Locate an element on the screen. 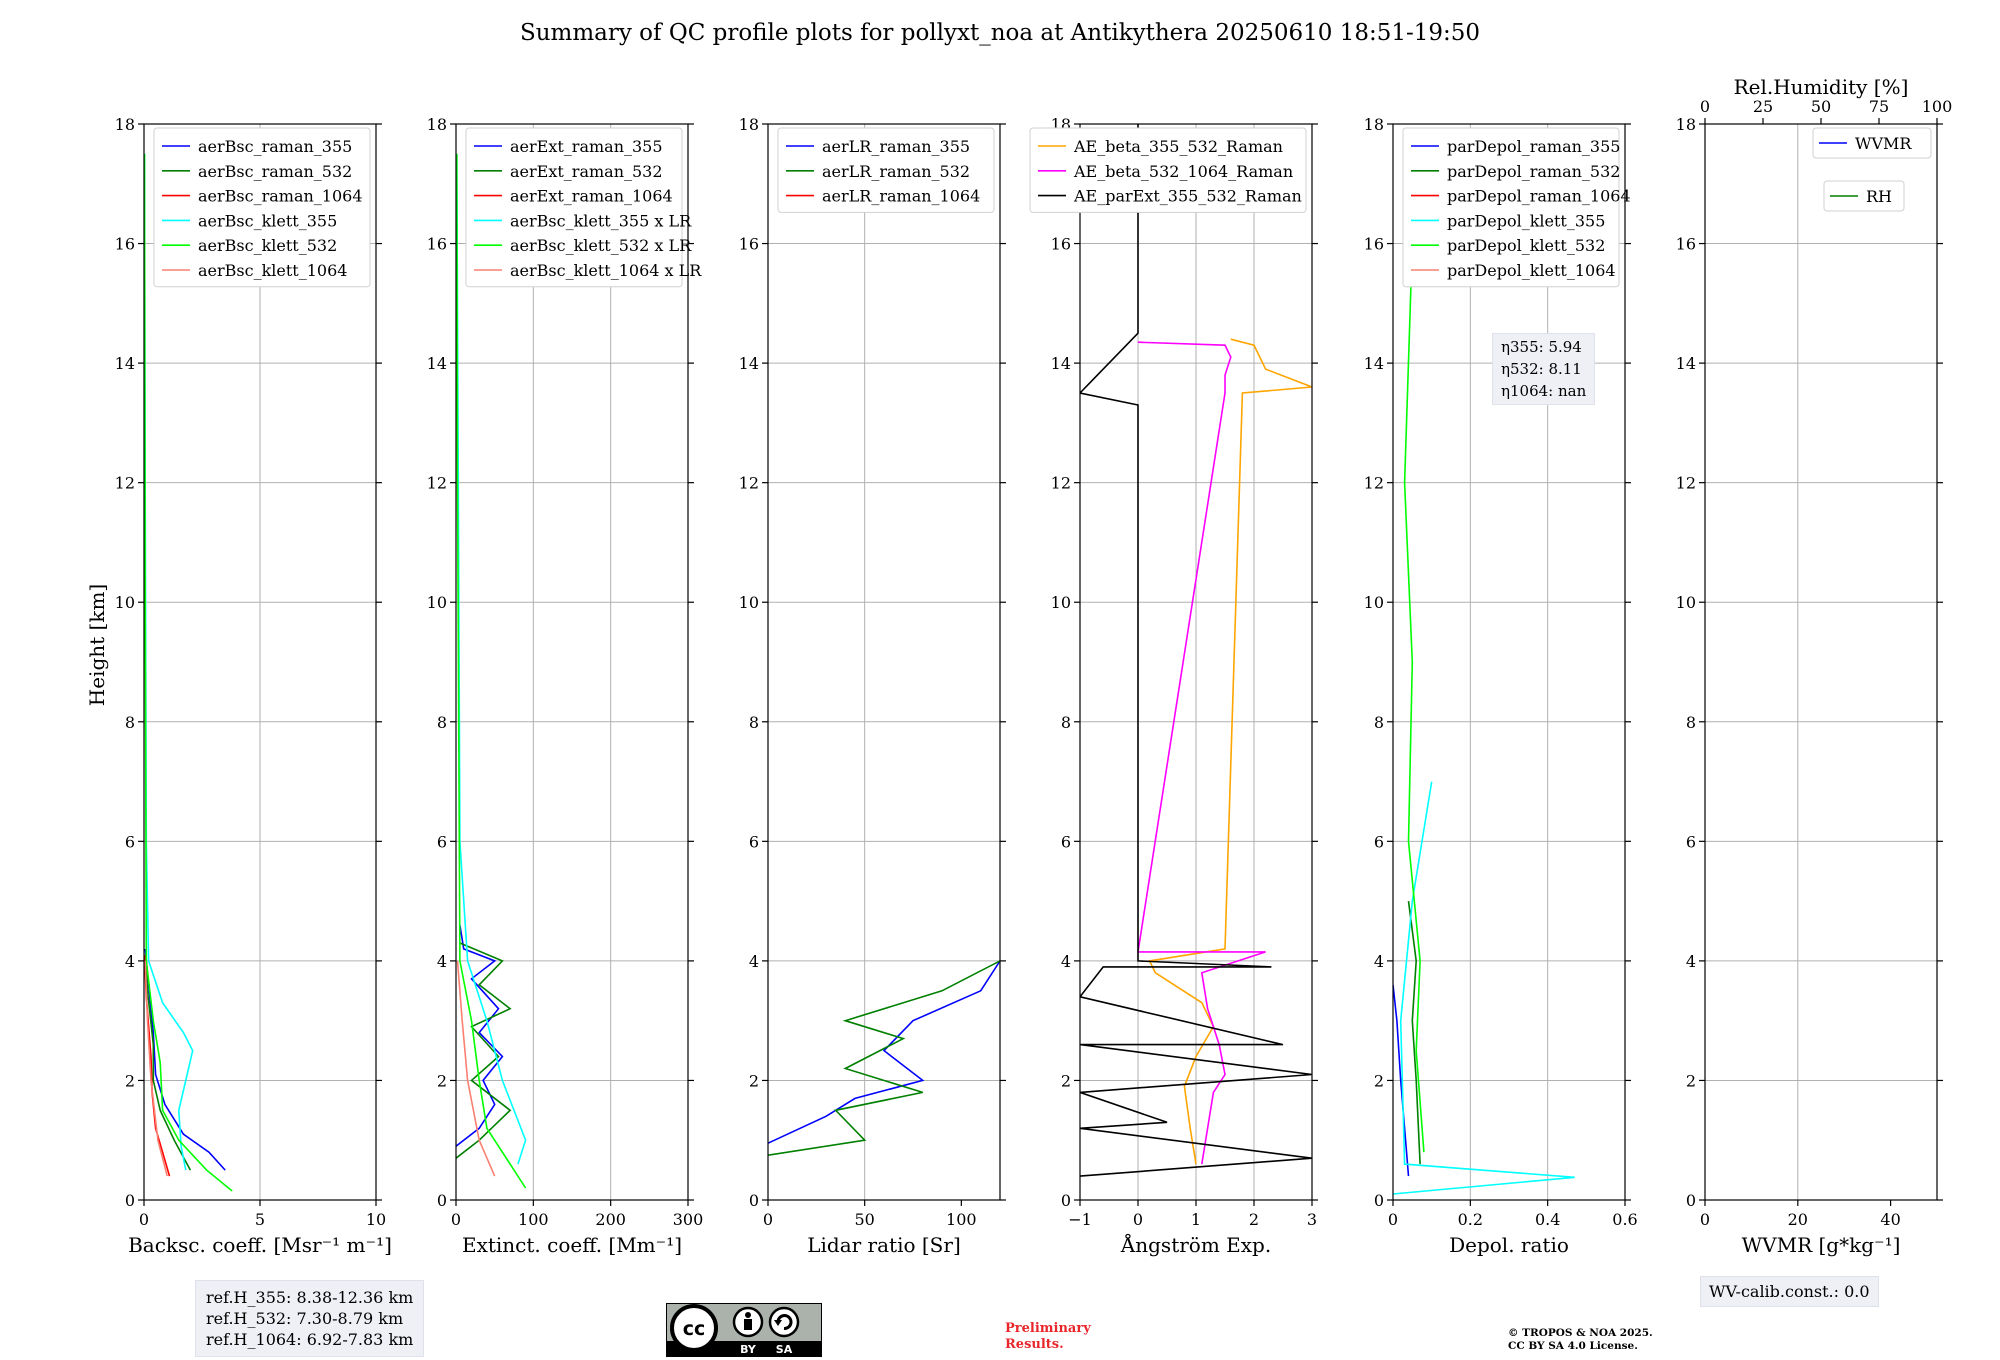 This screenshot has height=1360, width=2000. x-tick-label: 5 is located at coordinates (260, 1219).